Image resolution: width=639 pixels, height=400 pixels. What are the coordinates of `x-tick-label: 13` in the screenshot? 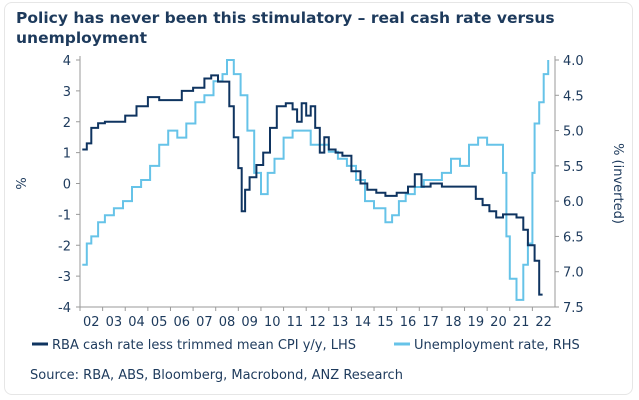 It's located at (340, 322).